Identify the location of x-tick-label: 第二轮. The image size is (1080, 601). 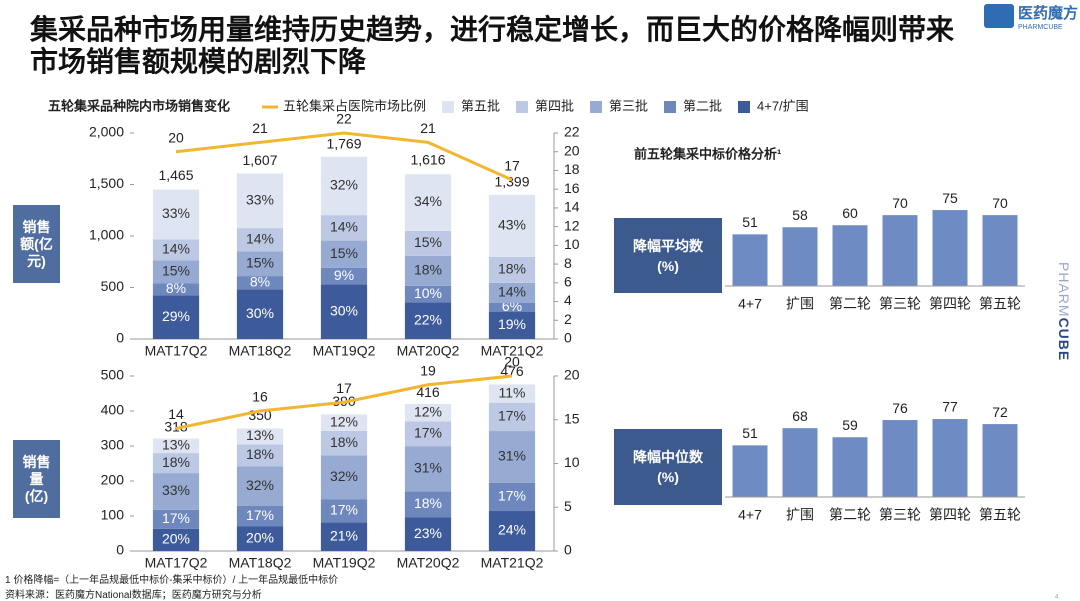
(850, 515).